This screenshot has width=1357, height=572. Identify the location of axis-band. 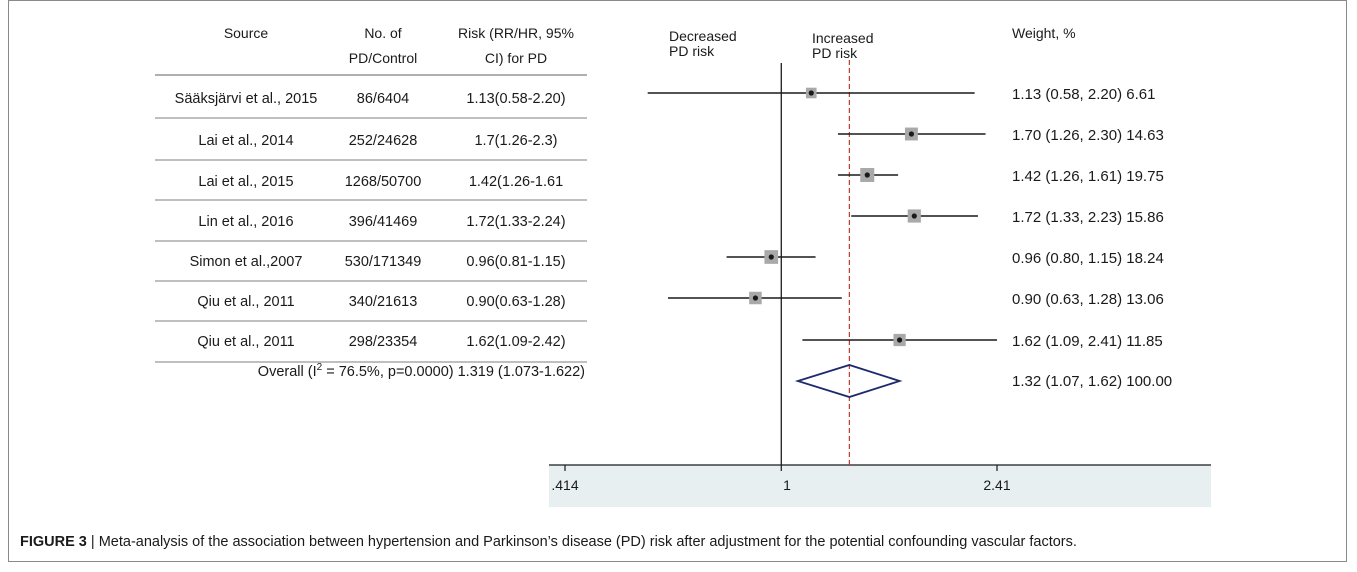
(880, 486).